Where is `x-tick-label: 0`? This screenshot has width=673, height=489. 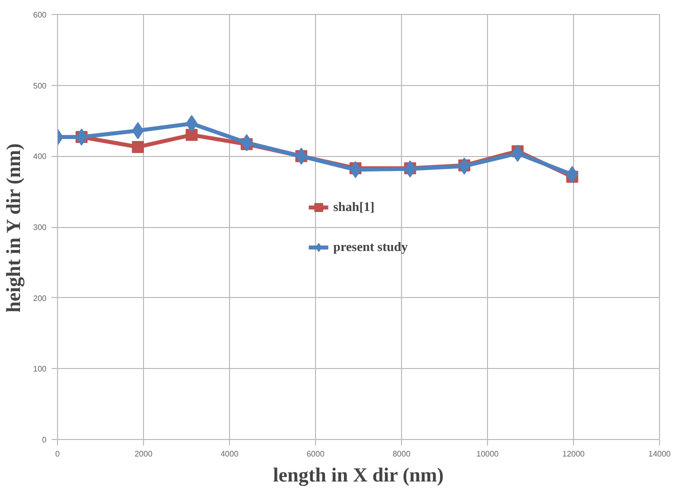 x-tick-label: 0 is located at coordinates (57, 454).